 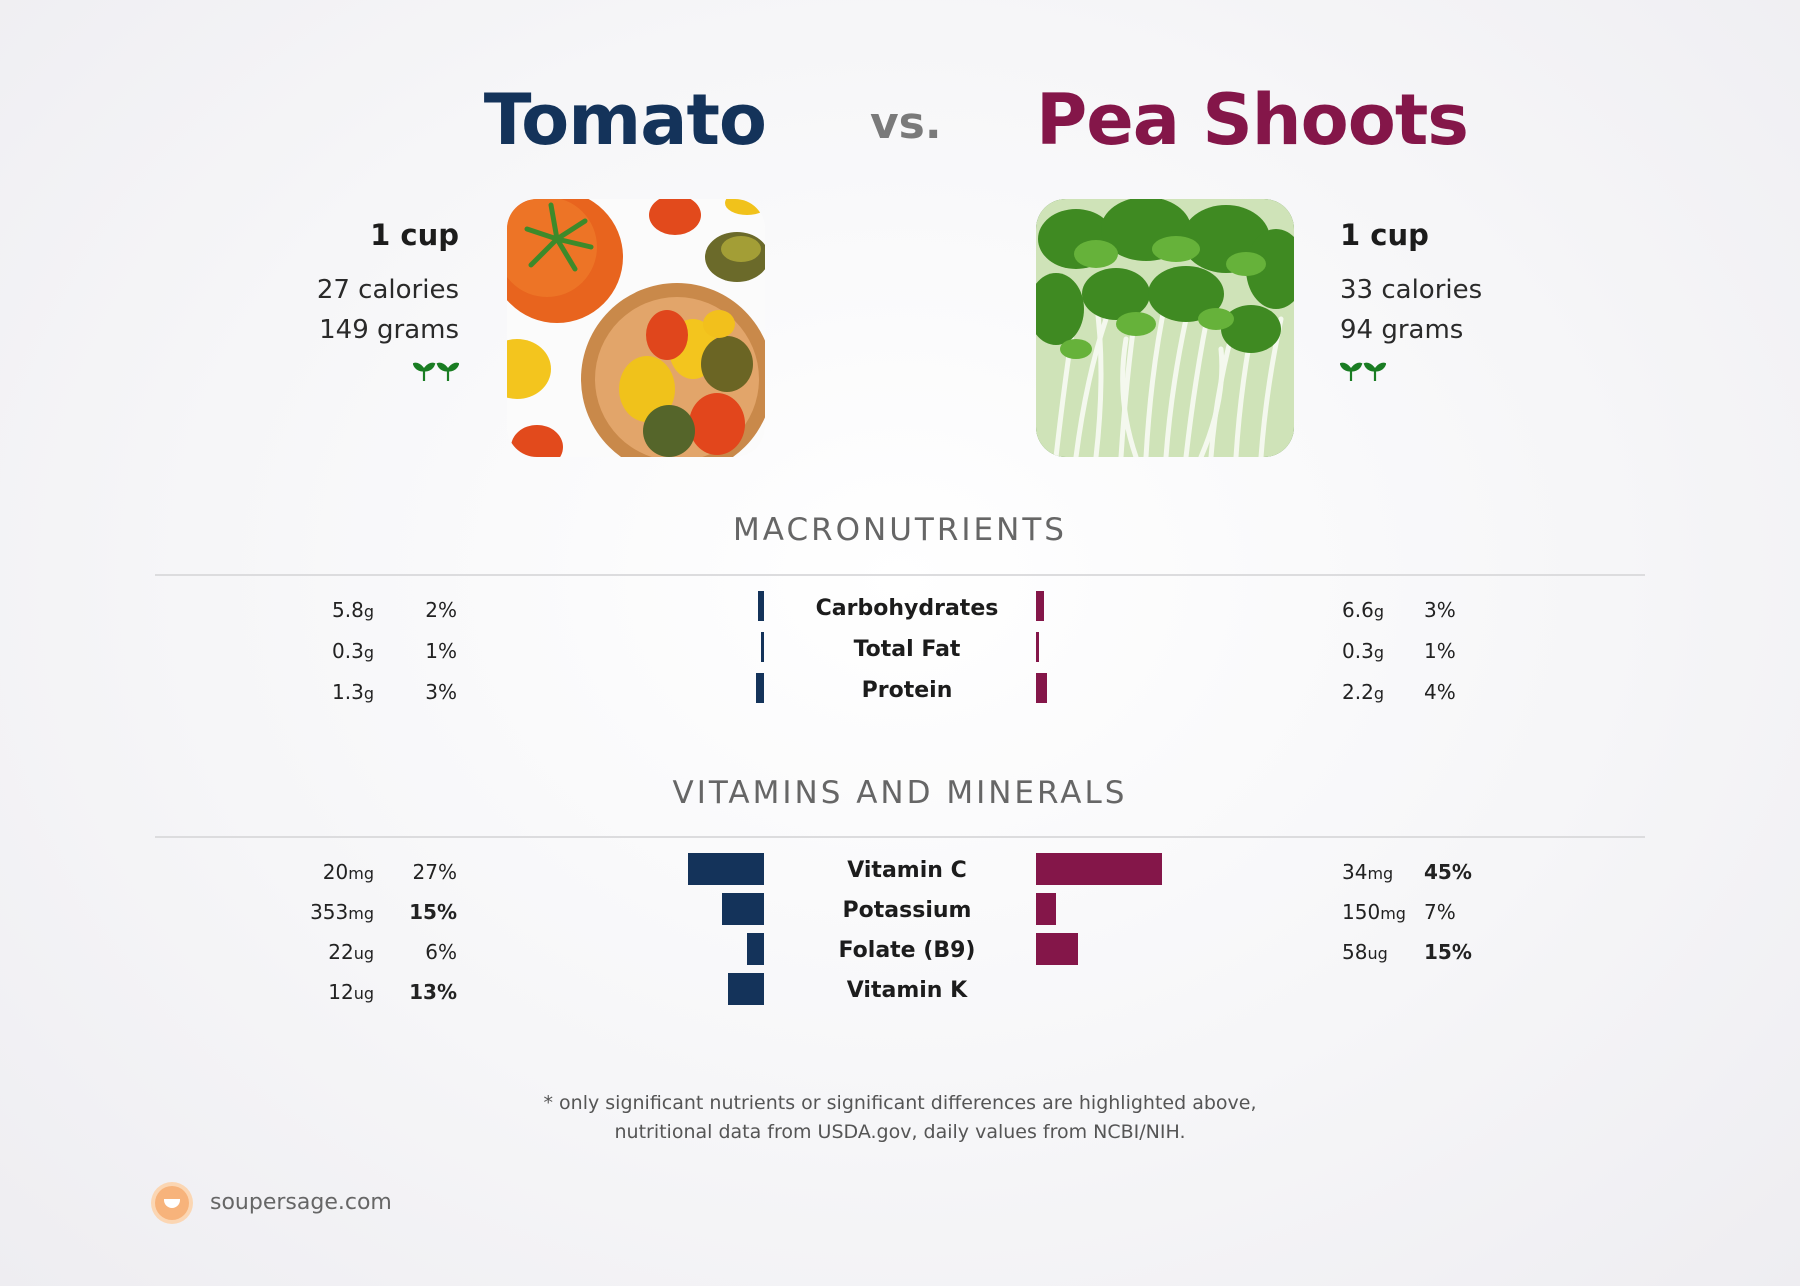 What do you see at coordinates (900, 793) in the screenshot?
I see `vitamins-title: VITAMINS AND MINERALS` at bounding box center [900, 793].